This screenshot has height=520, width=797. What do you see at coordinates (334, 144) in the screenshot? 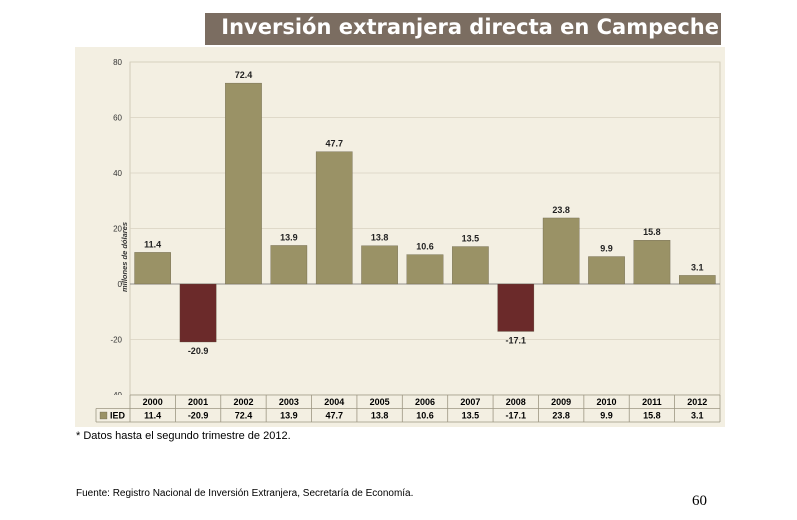
I see `data-label: 47.7` at bounding box center [334, 144].